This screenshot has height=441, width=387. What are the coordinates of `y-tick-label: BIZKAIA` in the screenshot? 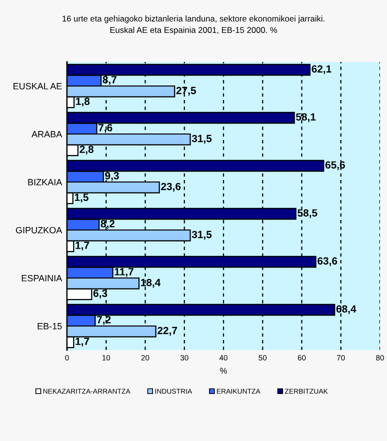 It's located at (45, 182).